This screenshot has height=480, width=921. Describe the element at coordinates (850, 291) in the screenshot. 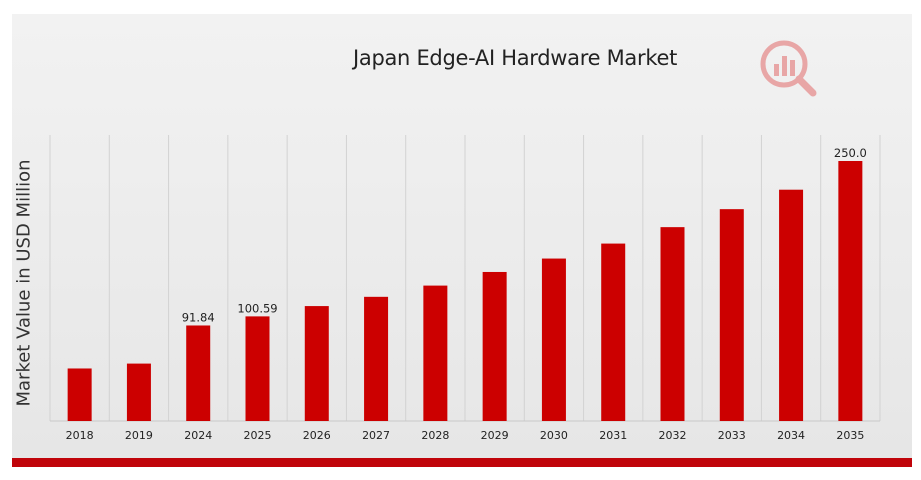

I see `bar-2035` at that location.